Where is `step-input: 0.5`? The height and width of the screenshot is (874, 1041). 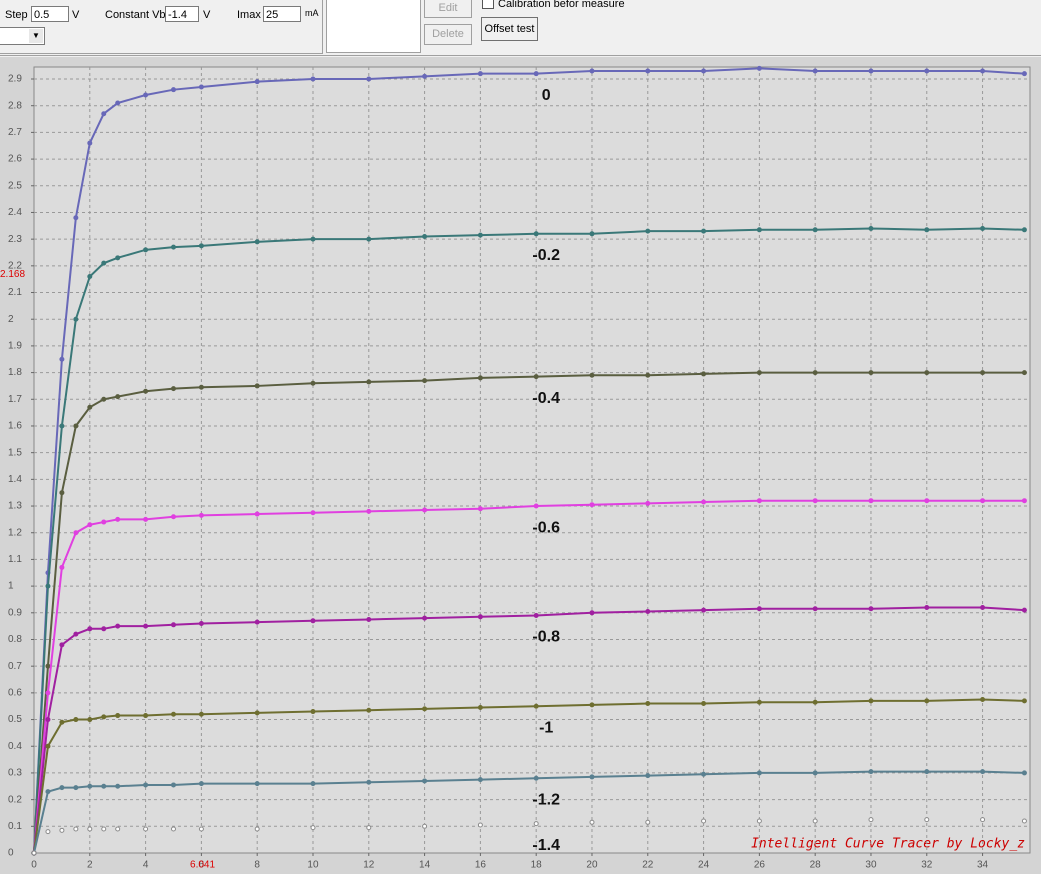
step-input: 0.5 is located at coordinates (50, 14).